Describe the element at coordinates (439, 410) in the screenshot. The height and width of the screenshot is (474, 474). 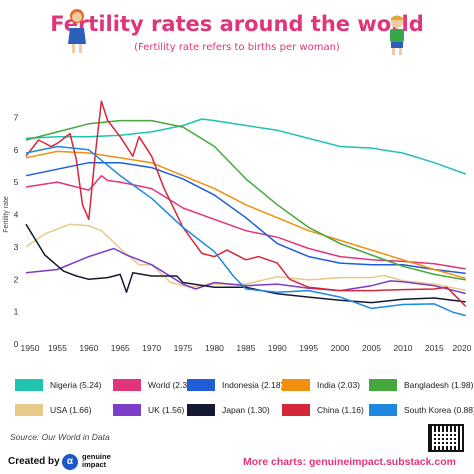
I see `legend-label: South Korea (0.88)` at that location.